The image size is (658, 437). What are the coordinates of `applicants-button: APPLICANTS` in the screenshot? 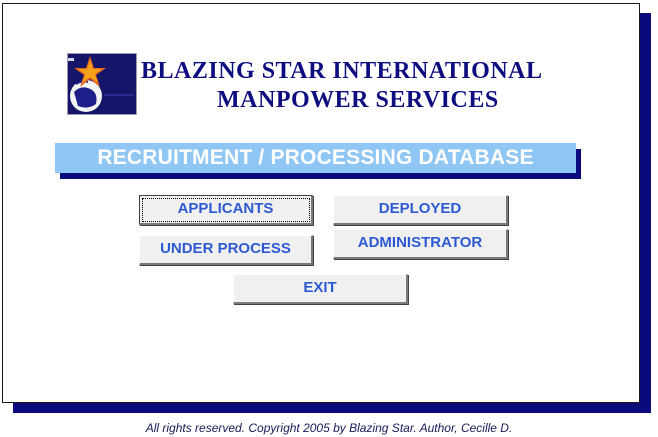 It's located at (226, 210).